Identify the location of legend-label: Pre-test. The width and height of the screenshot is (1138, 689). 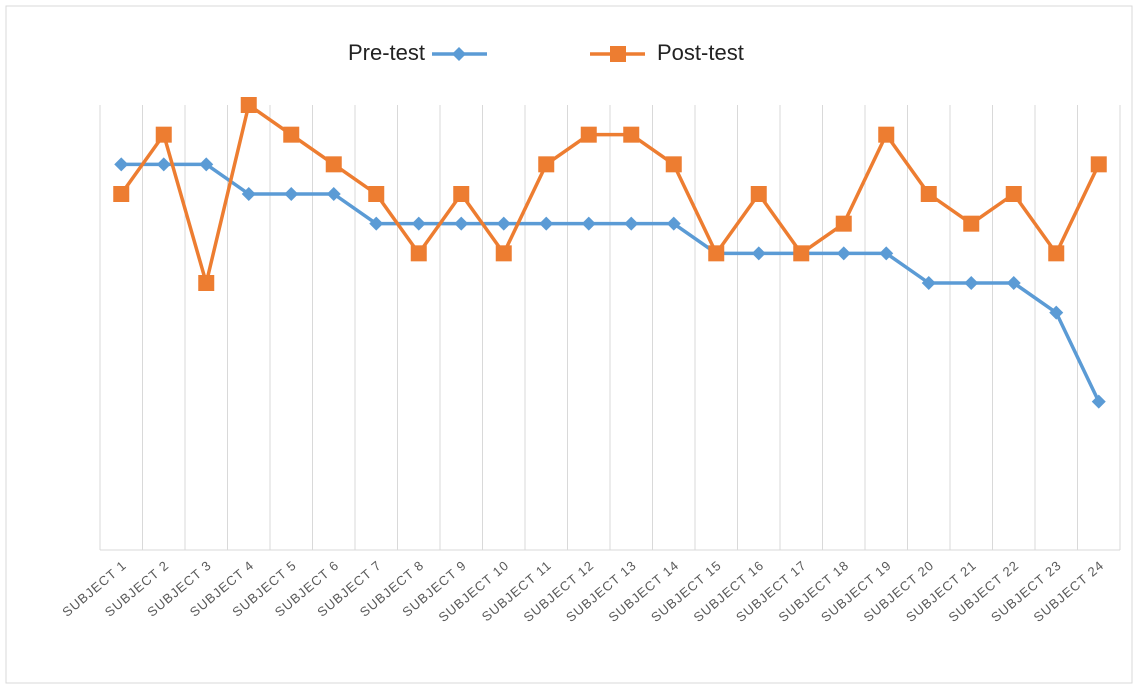
(386, 52).